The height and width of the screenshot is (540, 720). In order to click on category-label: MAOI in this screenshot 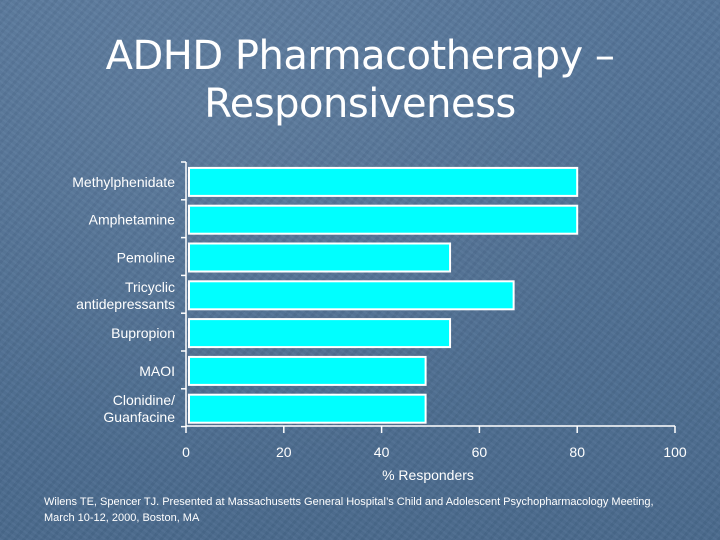, I will do `click(157, 371)`.